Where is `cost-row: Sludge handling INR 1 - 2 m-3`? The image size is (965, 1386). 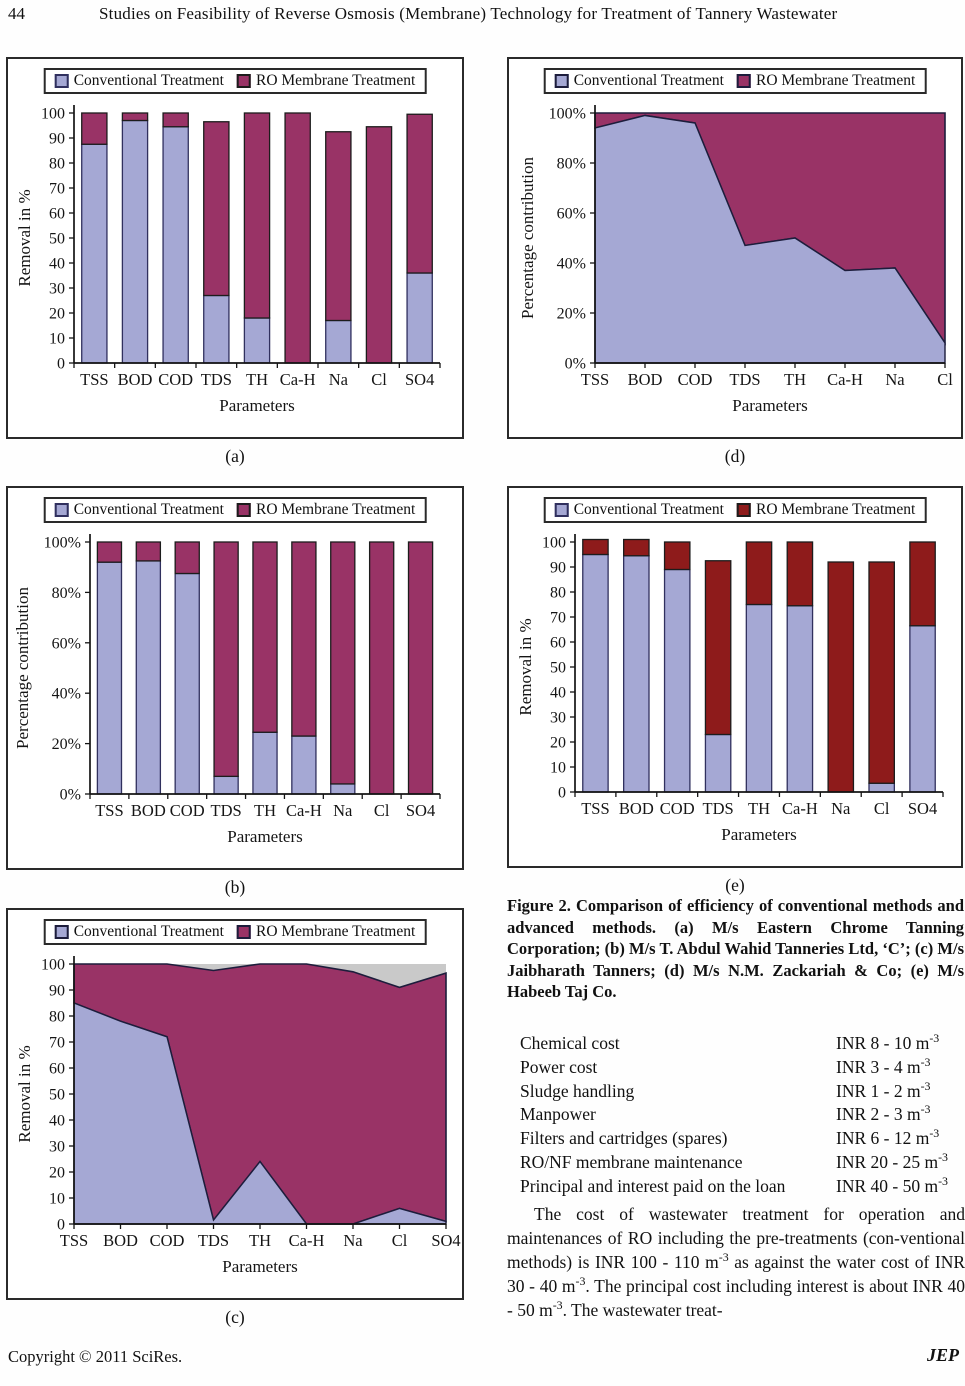
cost-row: Sludge handling INR 1 - 2 m-3 is located at coordinates (735, 1092).